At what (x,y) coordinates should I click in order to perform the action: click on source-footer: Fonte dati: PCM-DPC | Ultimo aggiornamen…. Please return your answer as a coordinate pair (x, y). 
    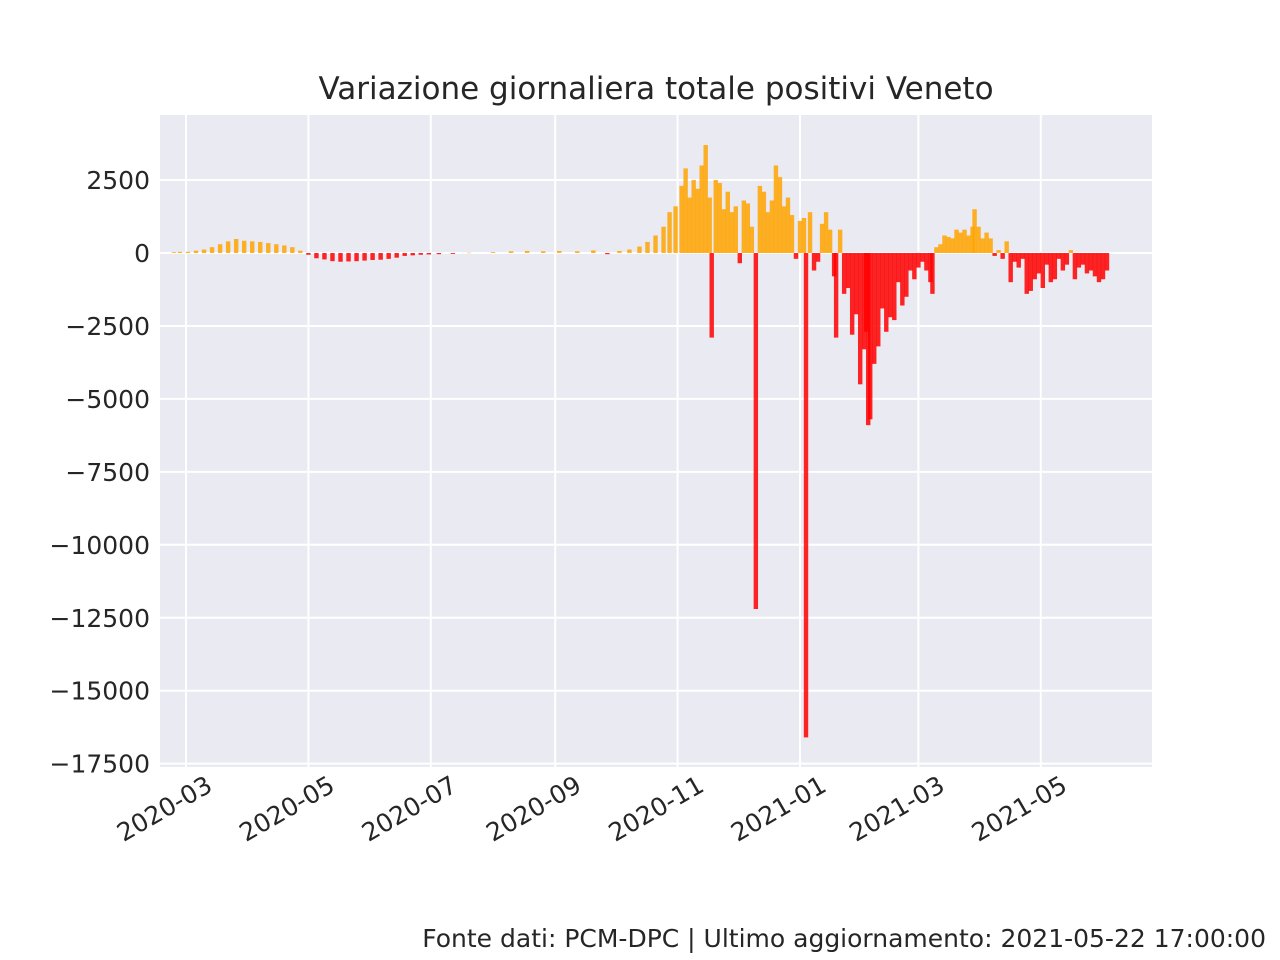
    Looking at the image, I should click on (844, 938).